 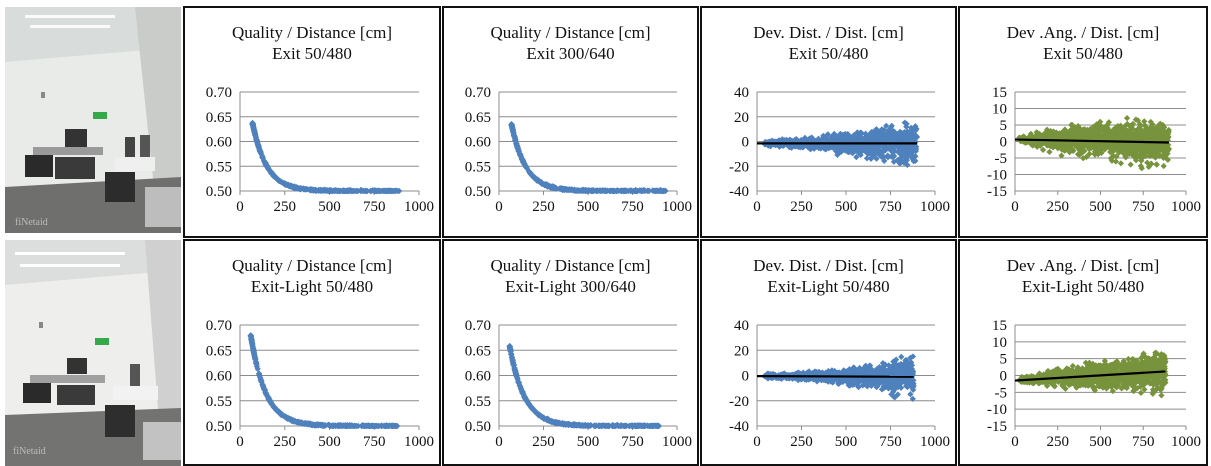 I want to click on chart-subtitle: Exit 50/480, so click(x=829, y=53).